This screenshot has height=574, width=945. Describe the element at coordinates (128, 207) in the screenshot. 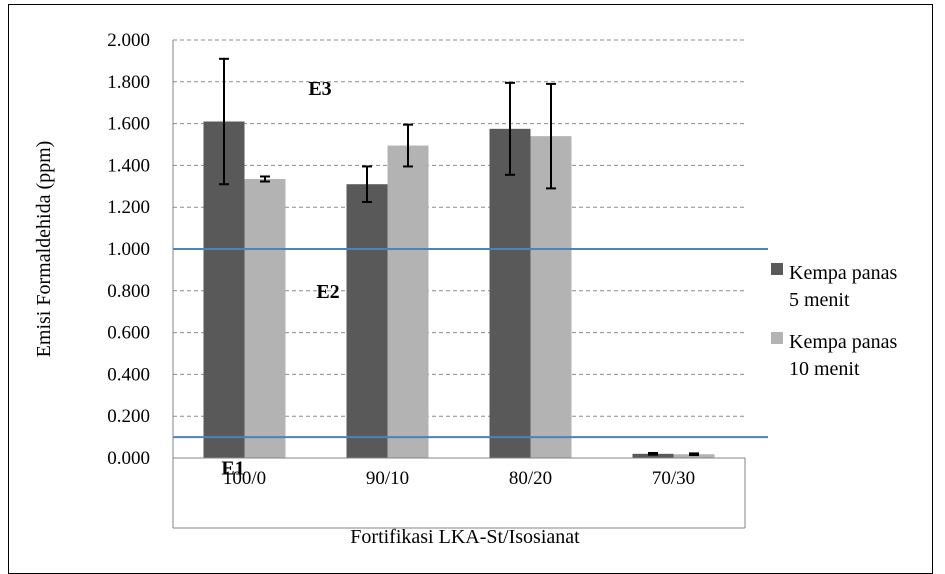

I see `y-tick-label: 1.200` at that location.